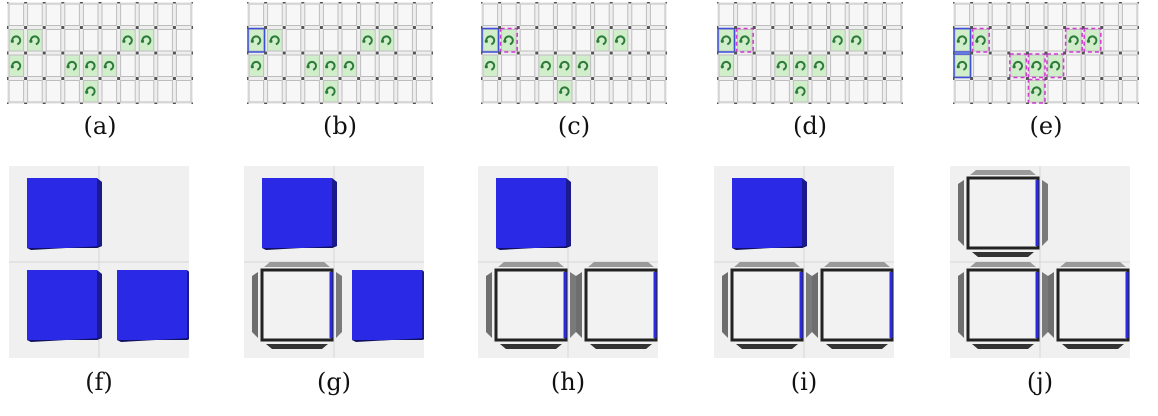 This screenshot has height=416, width=1158. I want to click on cube-face, so click(152, 305).